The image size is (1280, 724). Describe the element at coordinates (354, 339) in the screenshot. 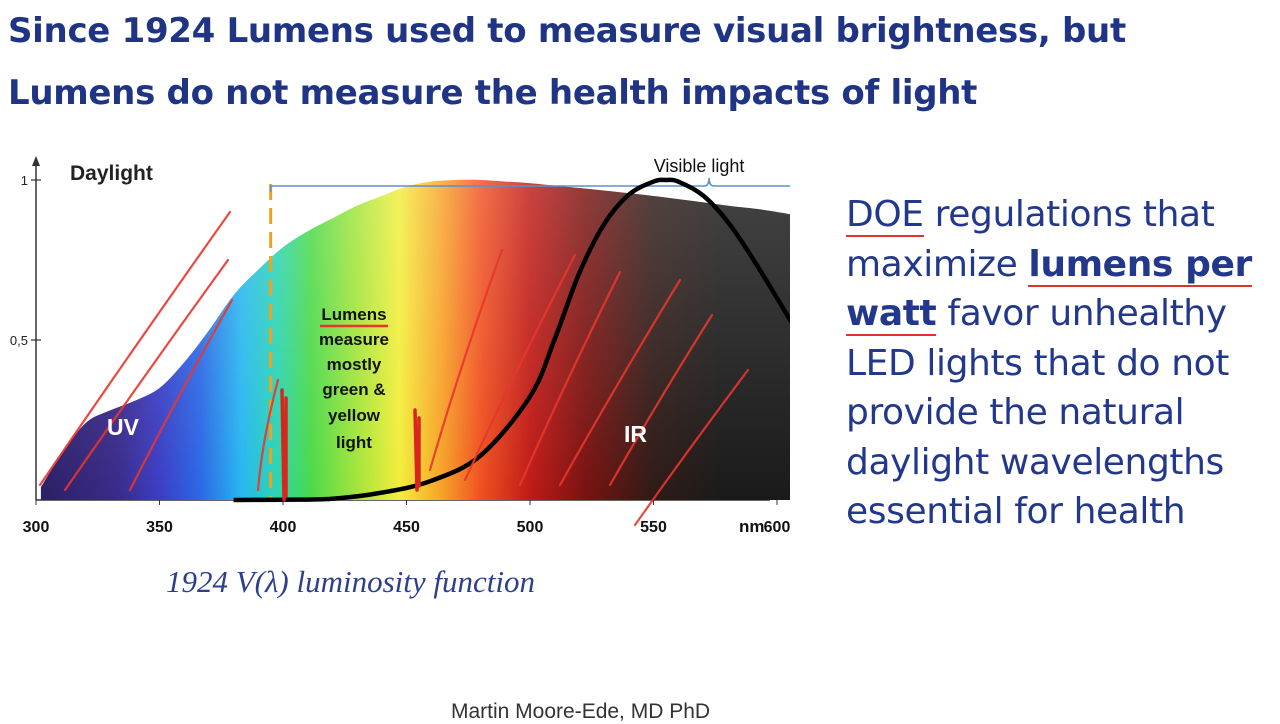

I see `lumens-line-1: measure` at that location.